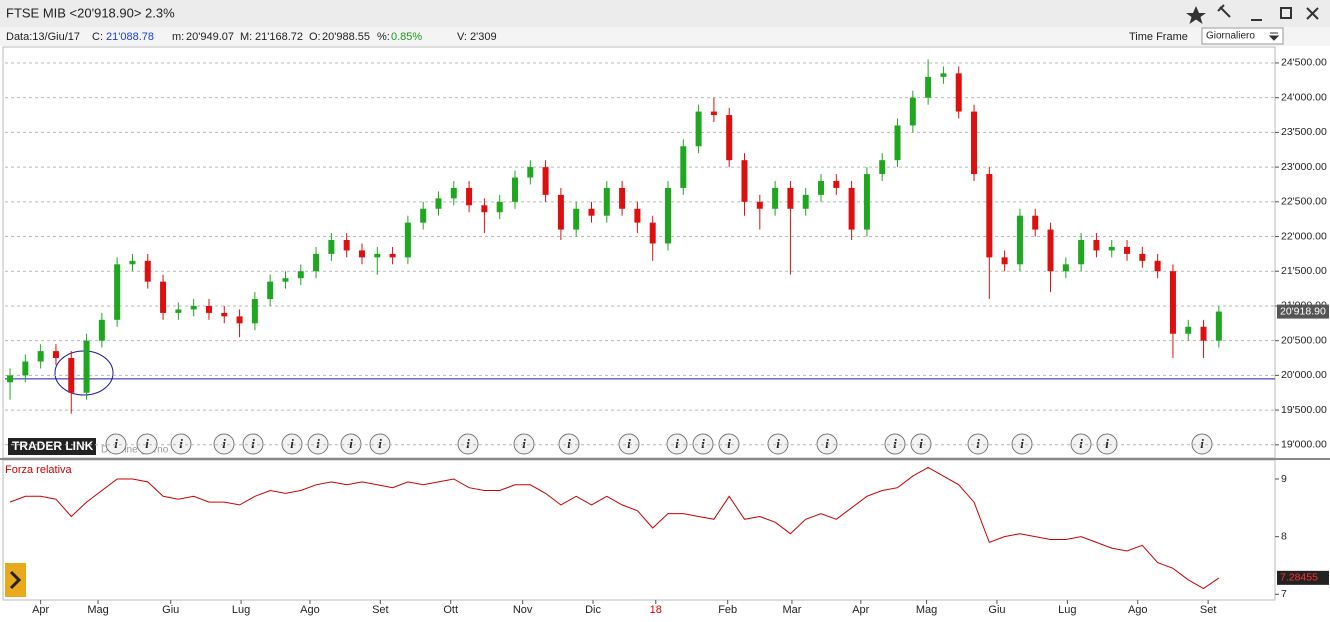  Describe the element at coordinates (1230, 36) in the screenshot. I see `time-frame-value: Giornaliero` at that location.